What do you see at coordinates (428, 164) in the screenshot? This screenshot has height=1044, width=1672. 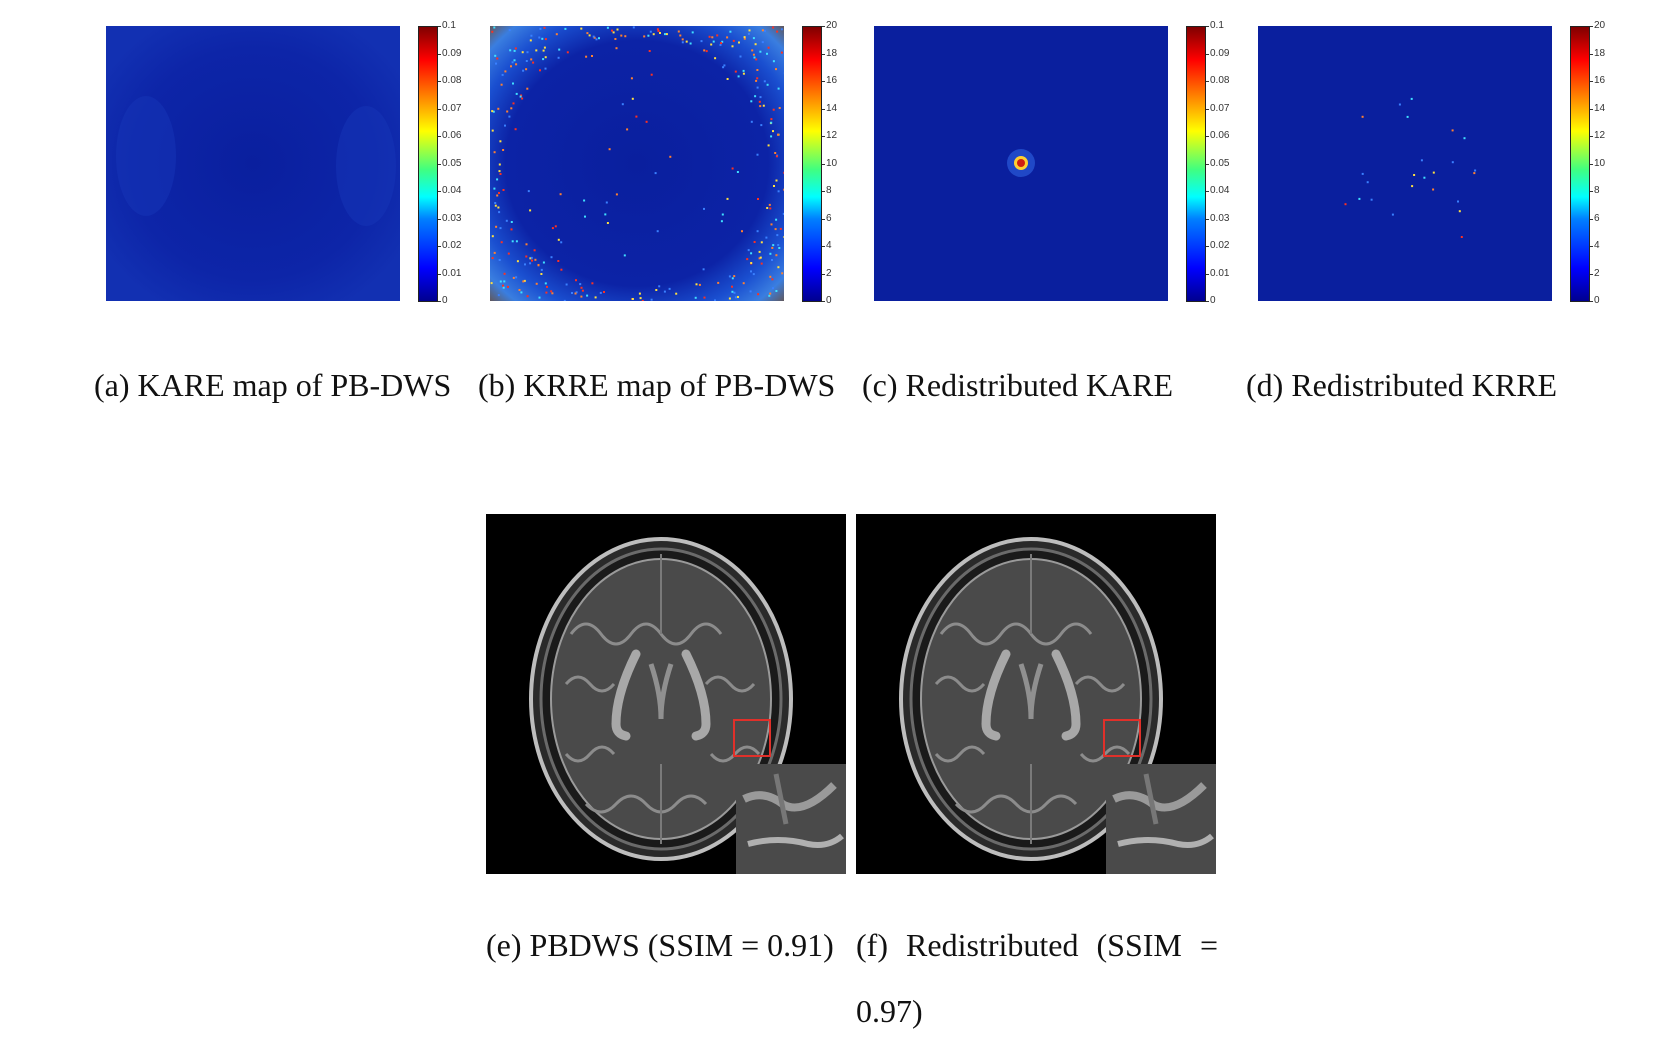 I see `colorbar-a` at bounding box center [428, 164].